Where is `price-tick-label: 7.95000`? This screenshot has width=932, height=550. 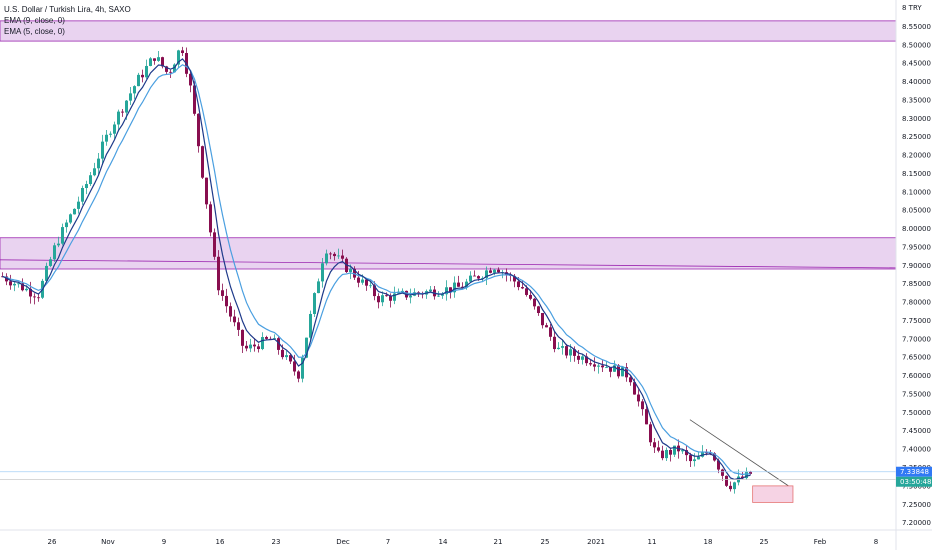
price-tick-label: 7.95000 is located at coordinates (916, 247).